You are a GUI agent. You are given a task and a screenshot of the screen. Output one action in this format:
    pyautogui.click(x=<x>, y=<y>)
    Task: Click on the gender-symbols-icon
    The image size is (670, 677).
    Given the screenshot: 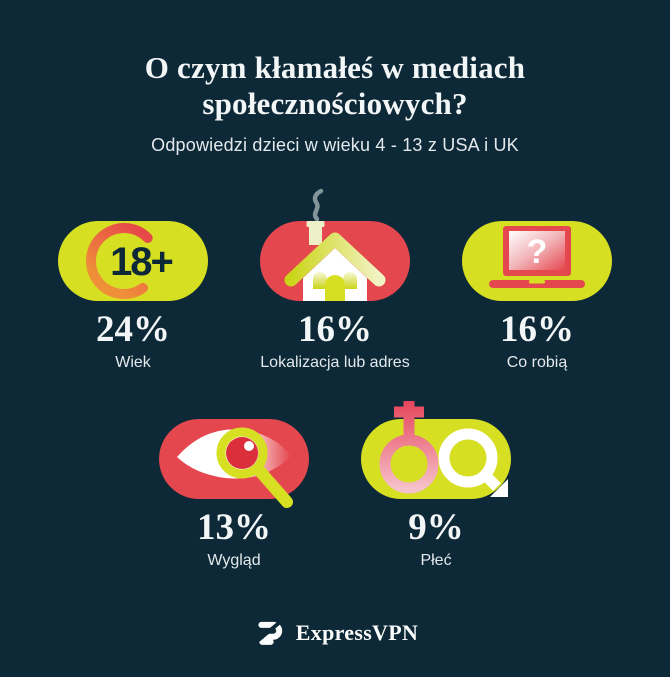 What is the action you would take?
    pyautogui.click(x=436, y=449)
    